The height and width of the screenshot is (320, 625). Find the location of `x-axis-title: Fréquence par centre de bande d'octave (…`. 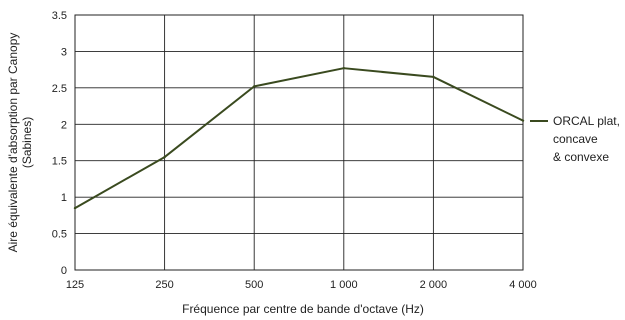

x-axis-title: Fréquence par centre de bande d'octave (… is located at coordinates (303, 309).